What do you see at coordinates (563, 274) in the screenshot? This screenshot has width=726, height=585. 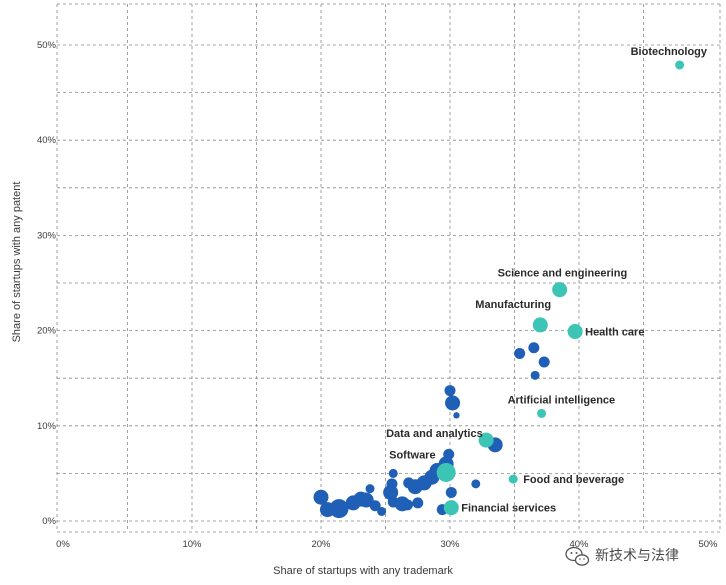 I see `point-label: Science and engineering` at bounding box center [563, 274].